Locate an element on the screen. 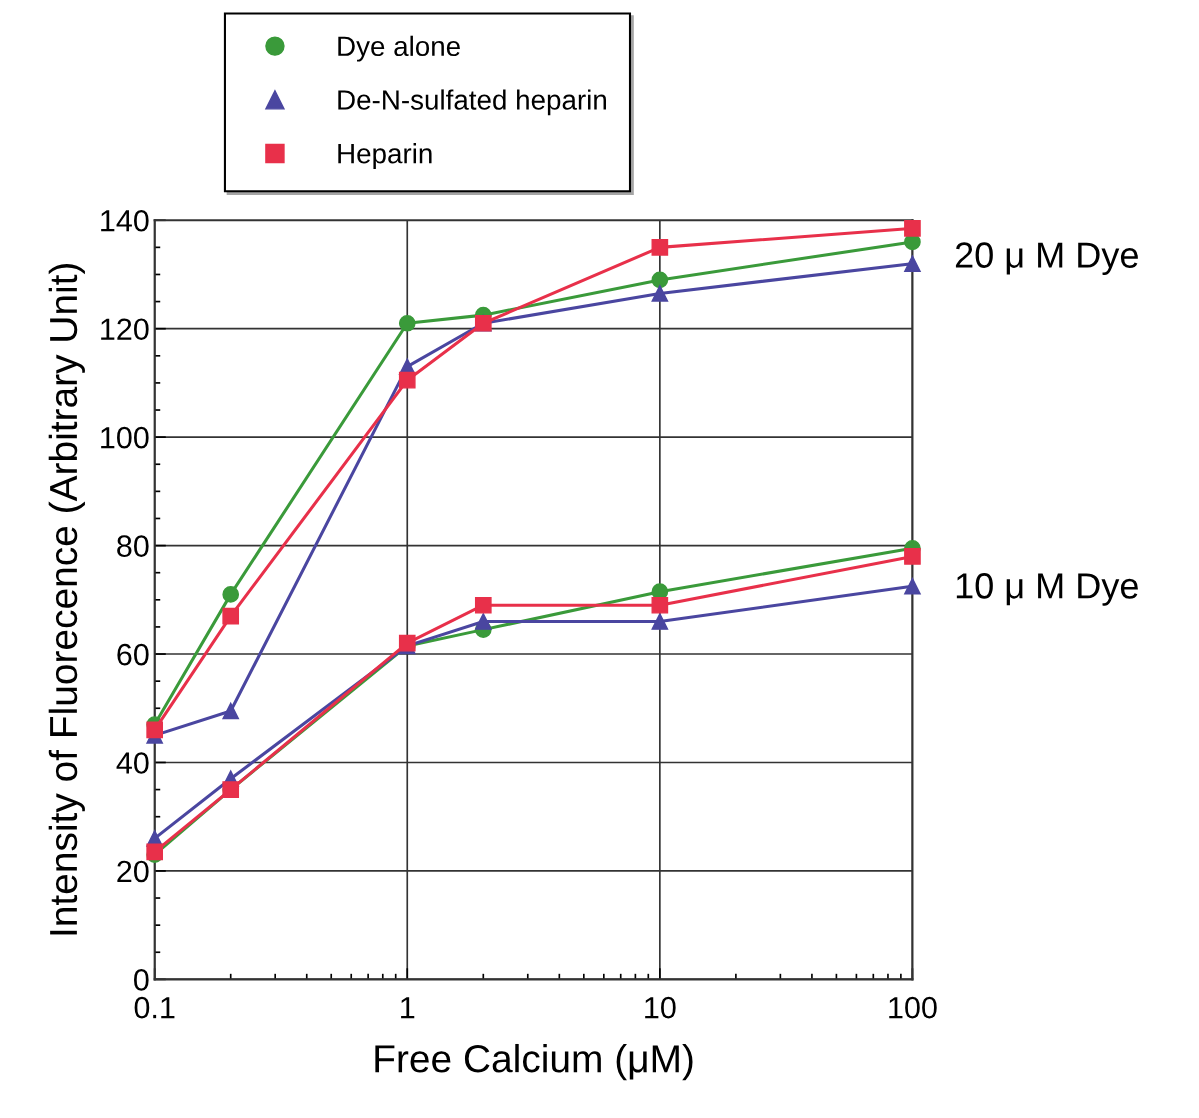 The height and width of the screenshot is (1118, 1199). y-tick-label: 60 is located at coordinates (133, 654).